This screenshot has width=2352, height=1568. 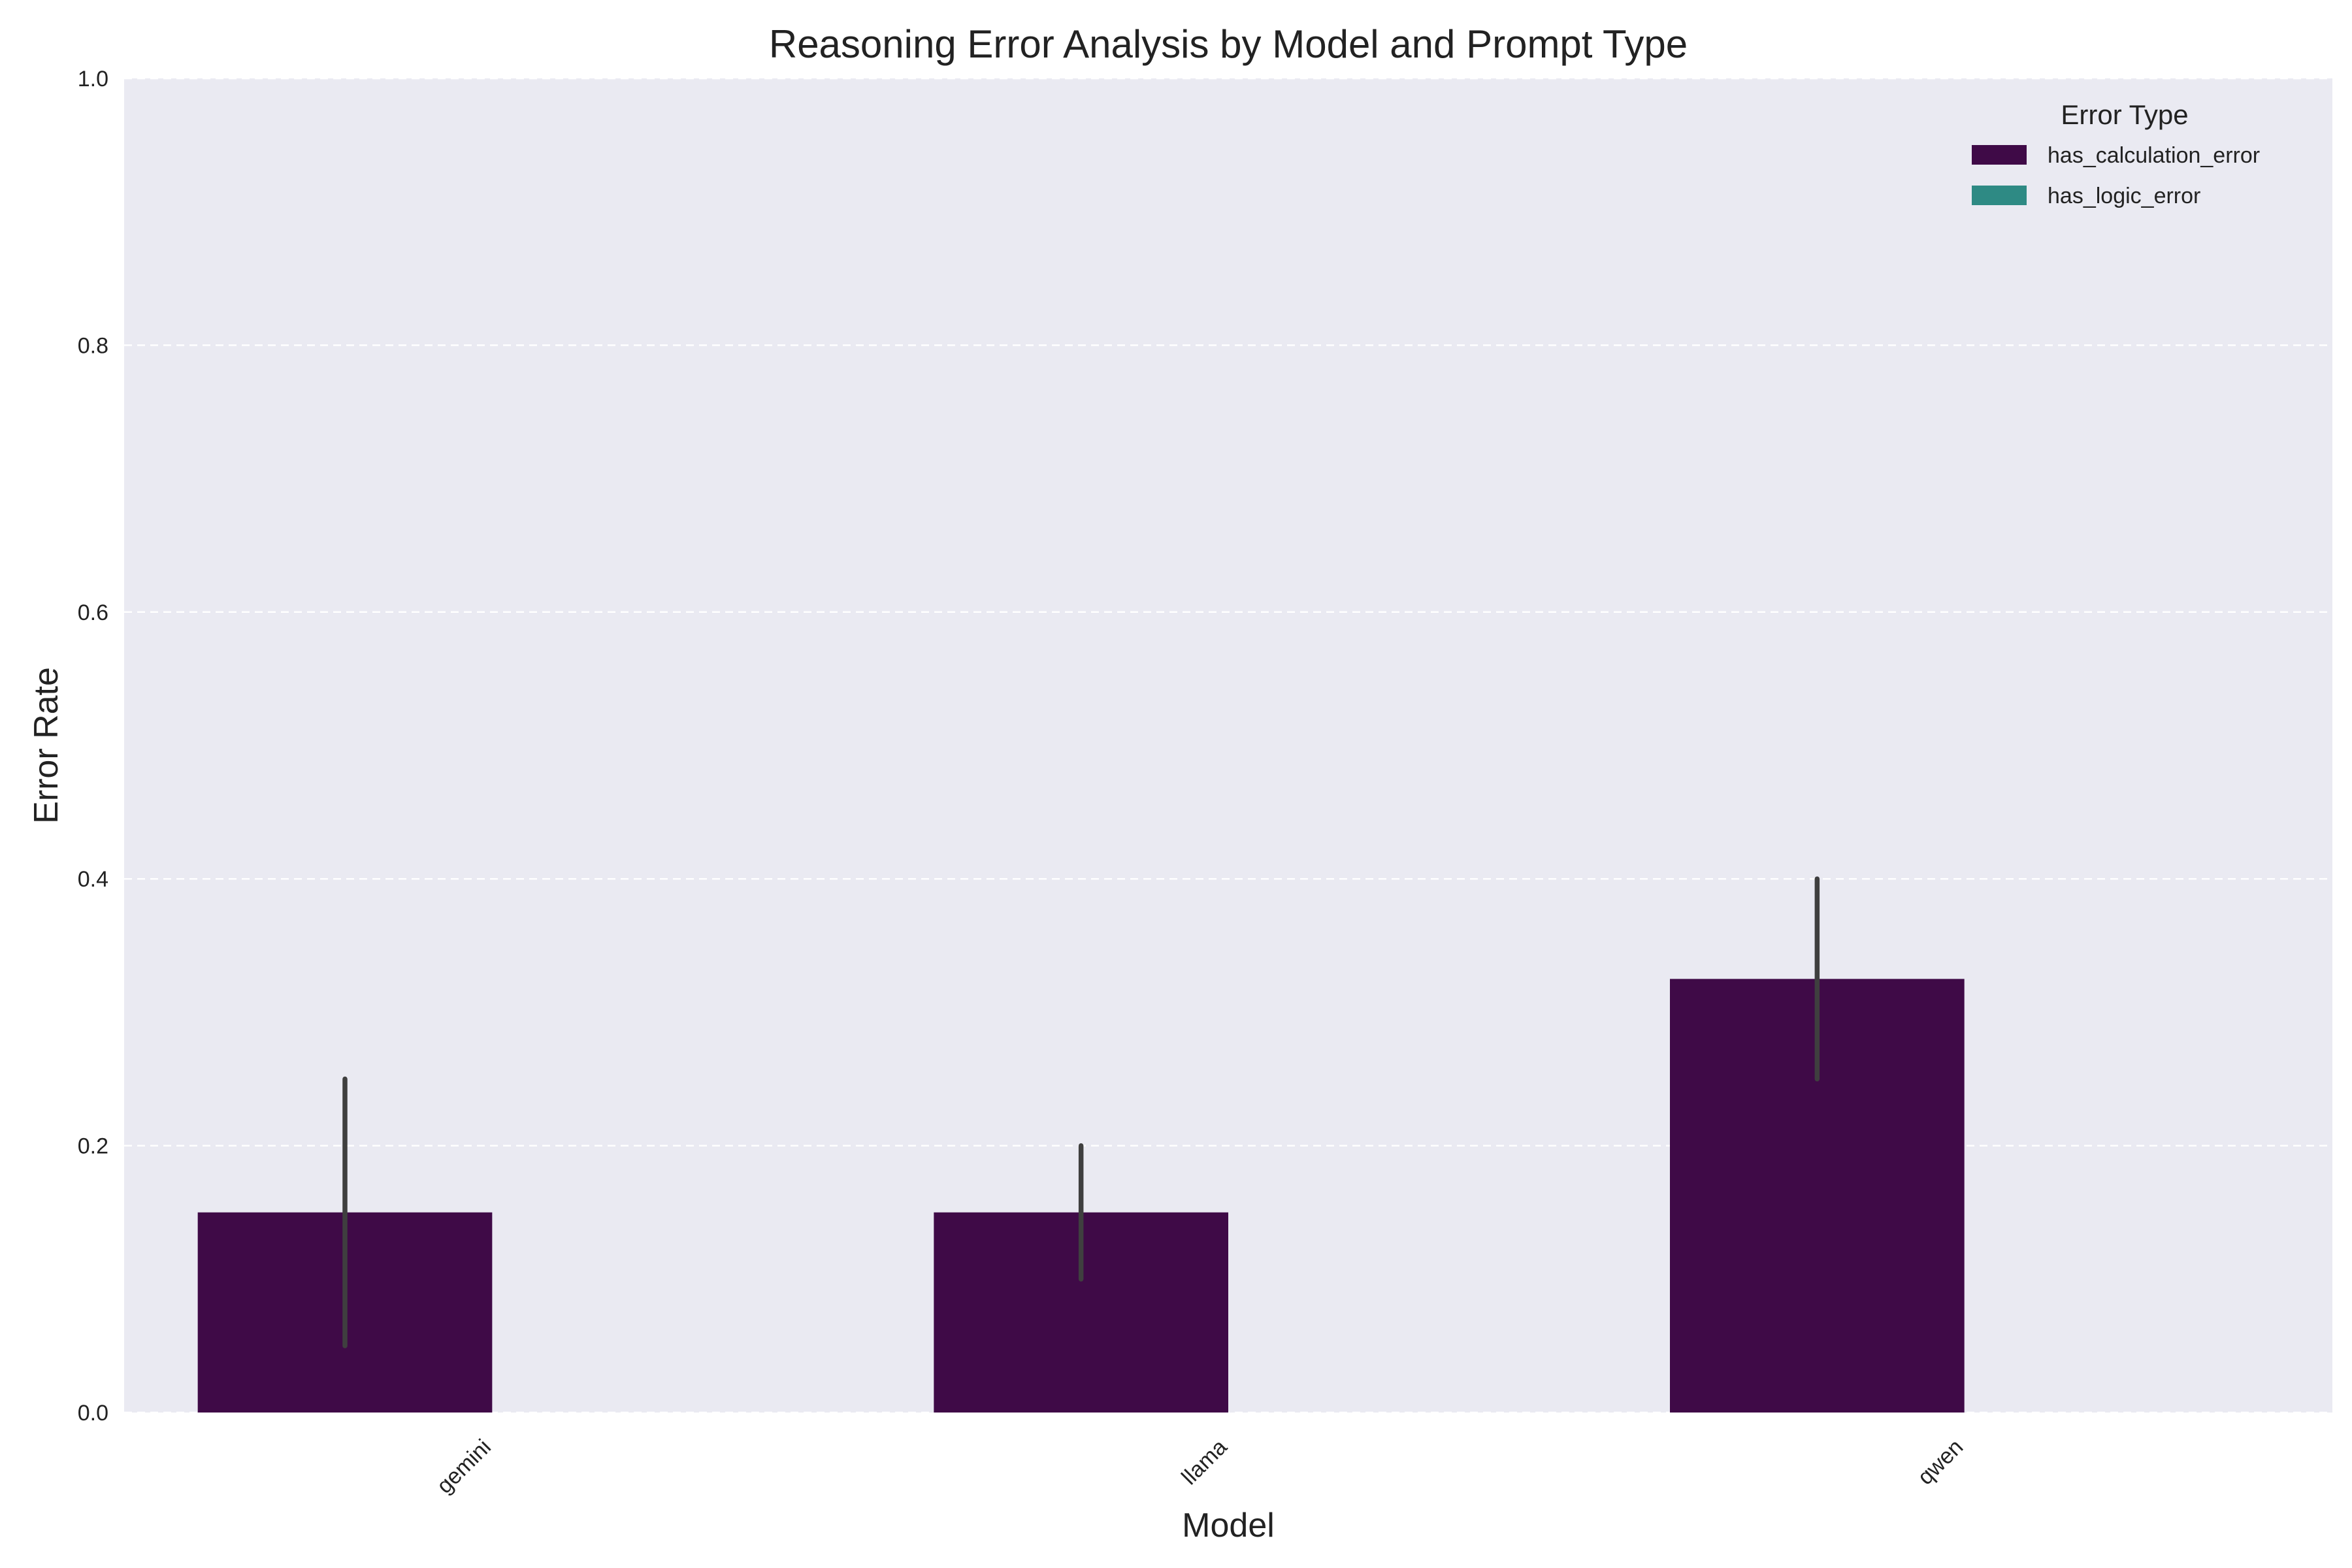 I want to click on y-tick-label: 0.2, so click(x=93, y=1146).